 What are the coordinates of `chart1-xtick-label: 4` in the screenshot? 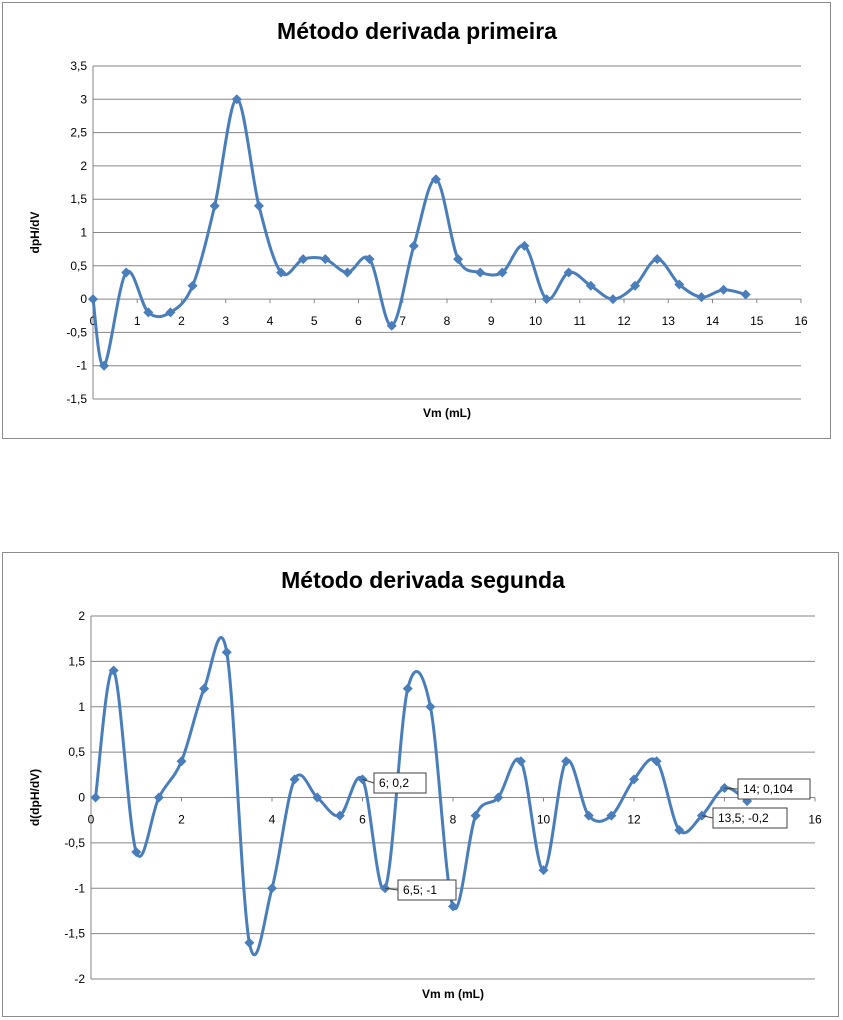 It's located at (270, 321).